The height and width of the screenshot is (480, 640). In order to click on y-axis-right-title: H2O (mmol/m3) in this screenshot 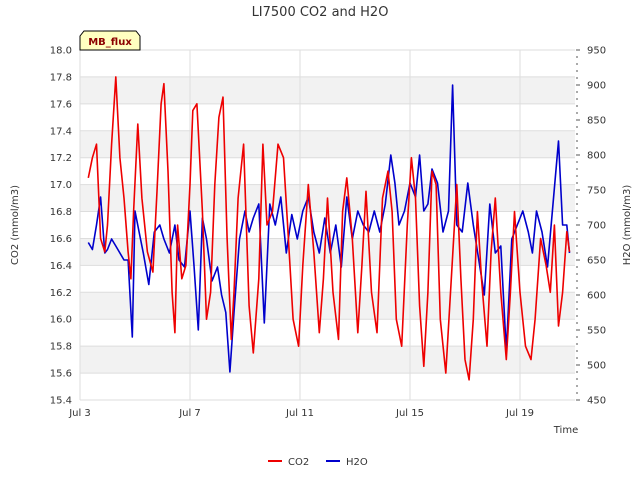, I will do `click(627, 225)`.